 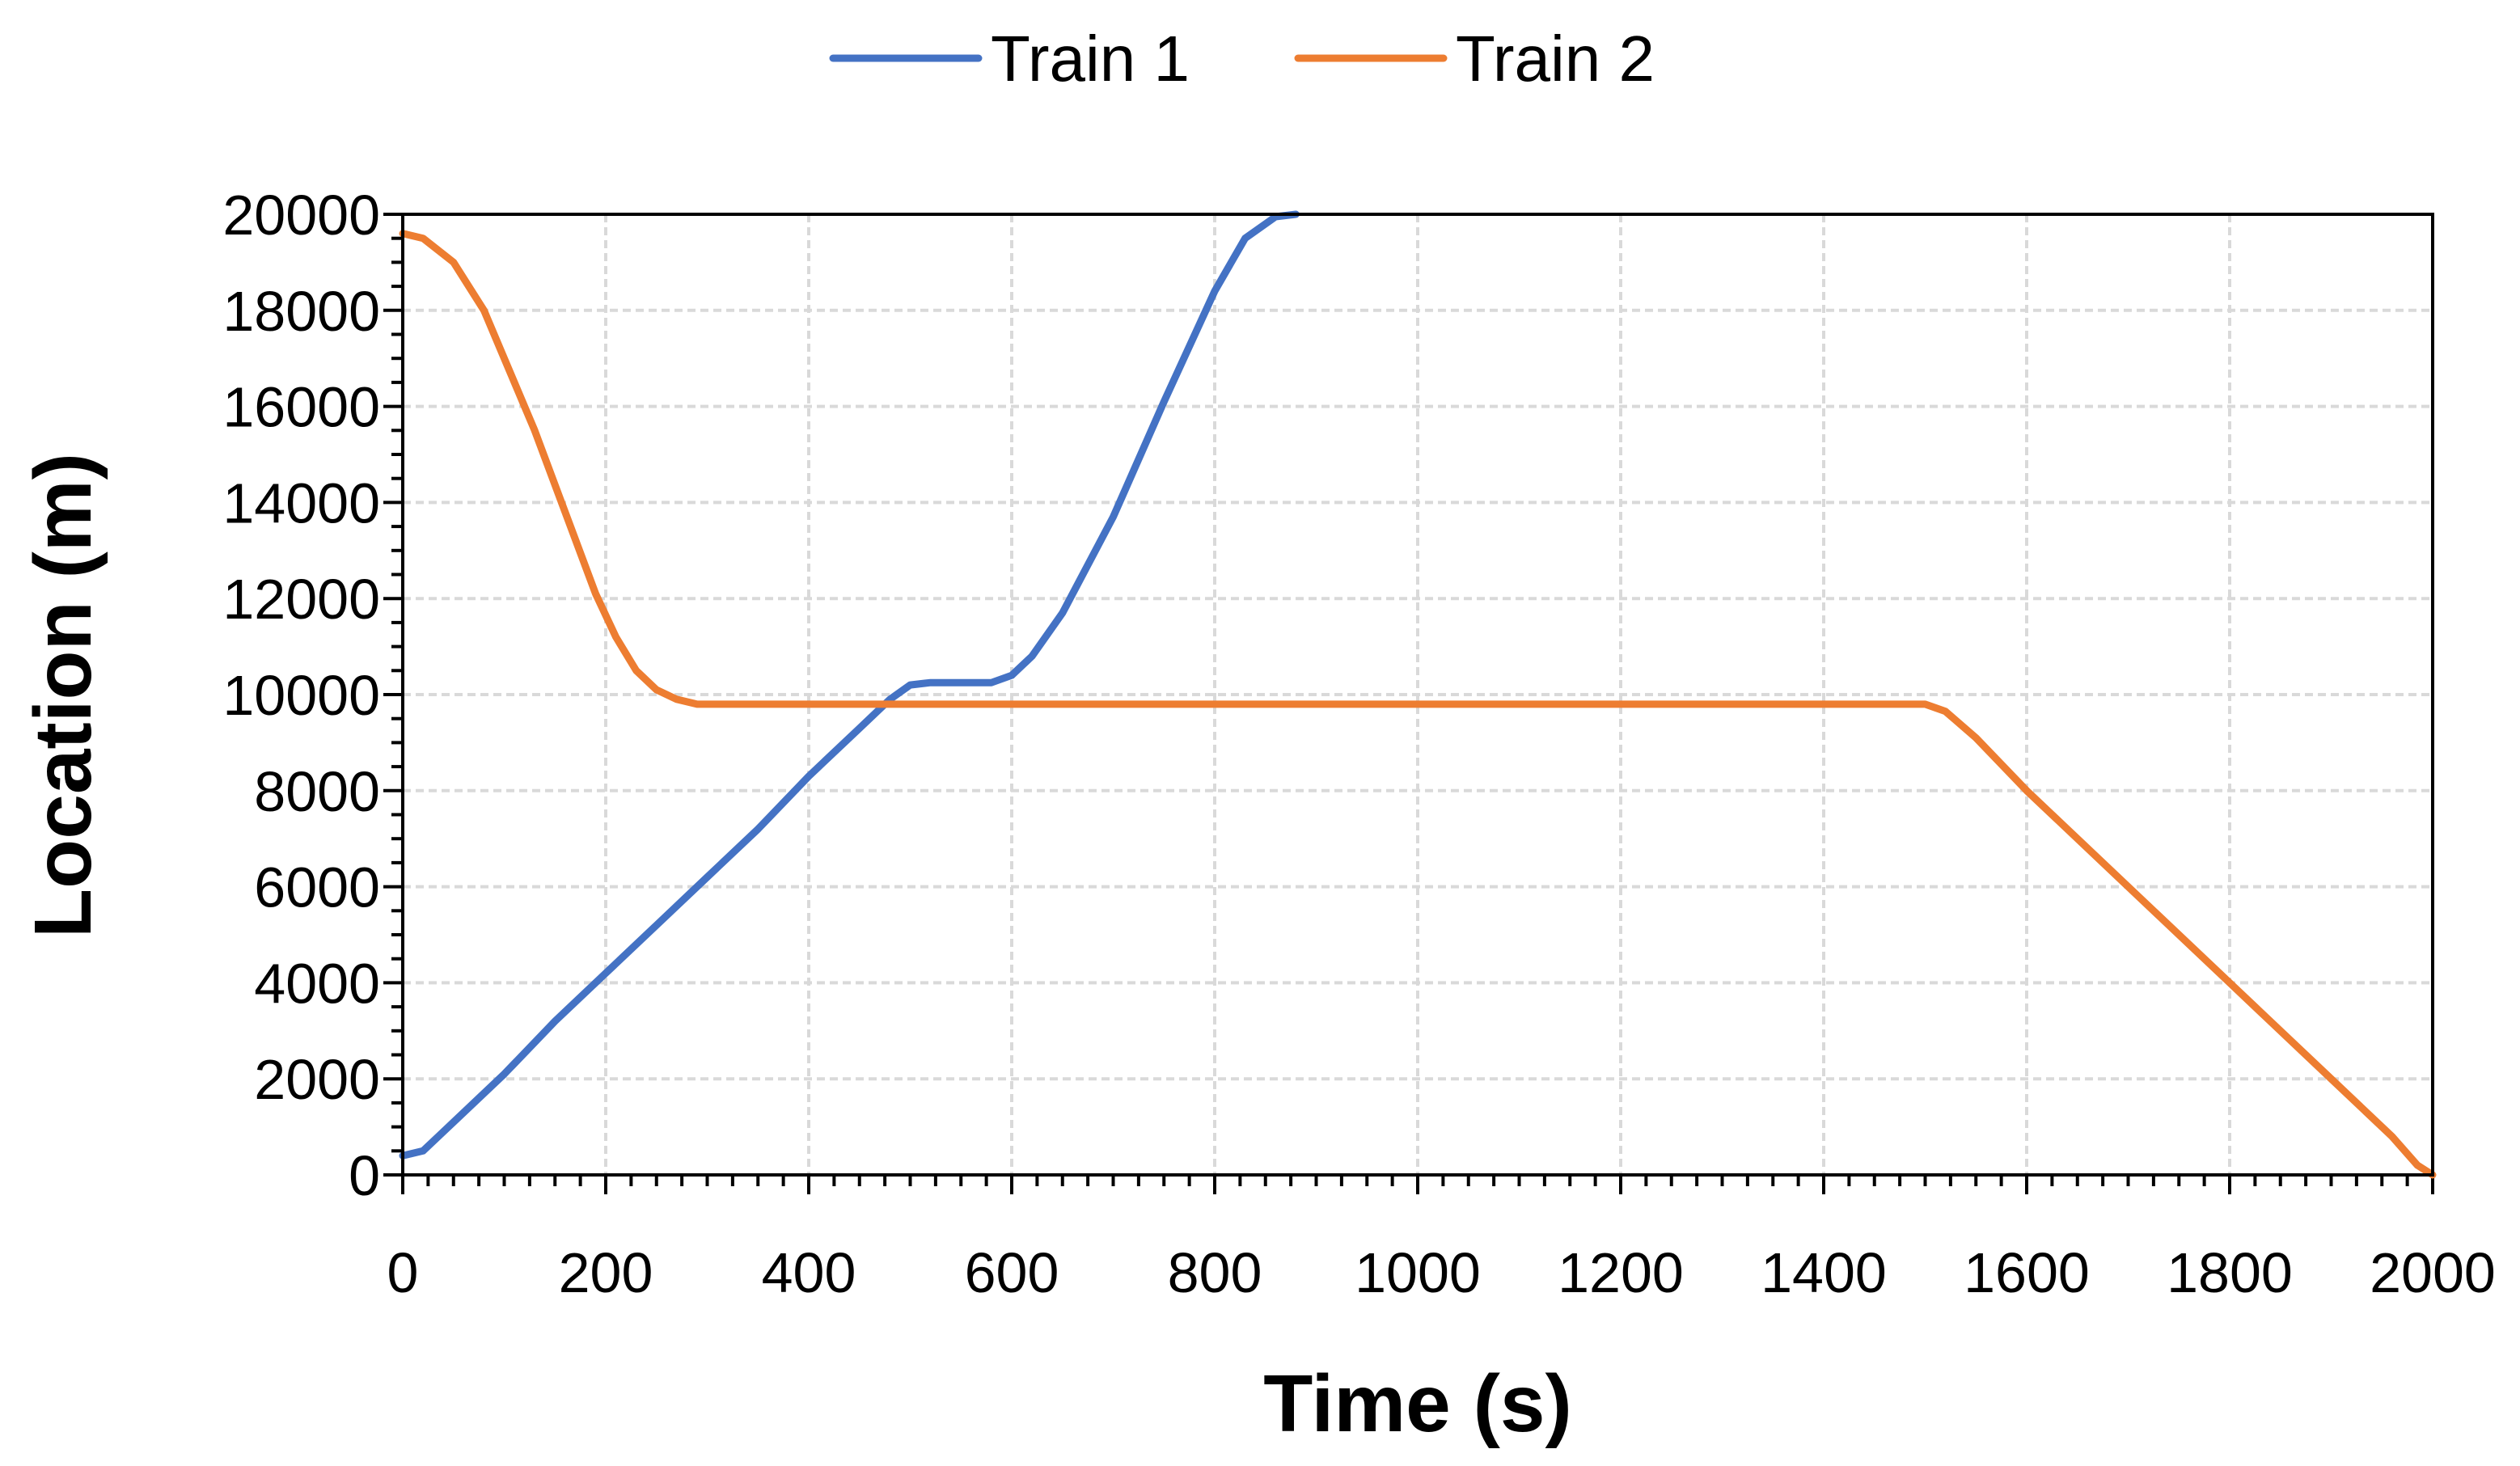 I want to click on y-tick-label: 6000, so click(x=317, y=887).